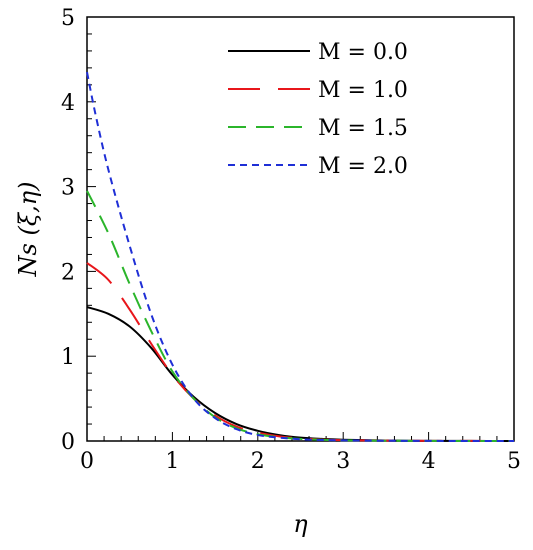 This screenshot has width=533, height=550. Describe the element at coordinates (363, 166) in the screenshot. I see `legend-label: M = 2.0` at that location.